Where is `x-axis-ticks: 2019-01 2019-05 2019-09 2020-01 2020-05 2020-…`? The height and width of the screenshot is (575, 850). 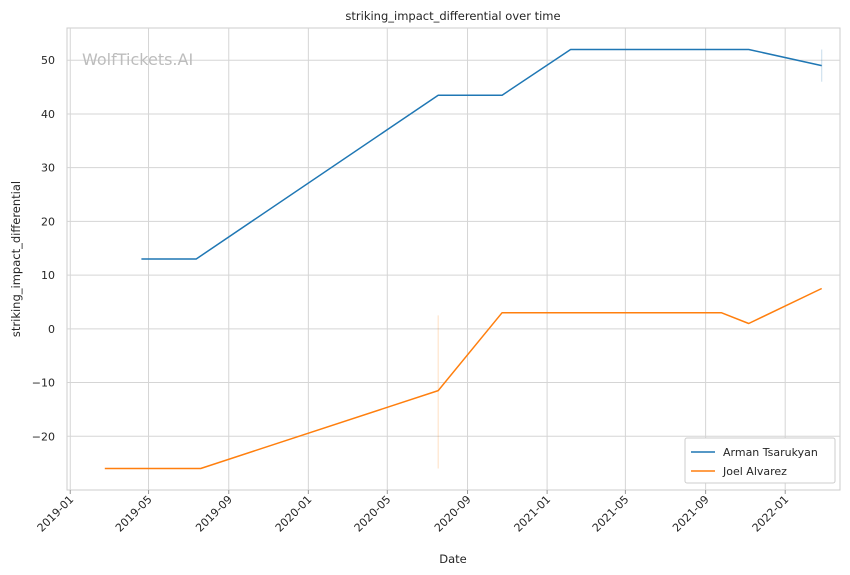
x-axis-ticks: 2019-01 2019-05 2019-09 2020-01 2020-05 2020-… is located at coordinates (413, 512).